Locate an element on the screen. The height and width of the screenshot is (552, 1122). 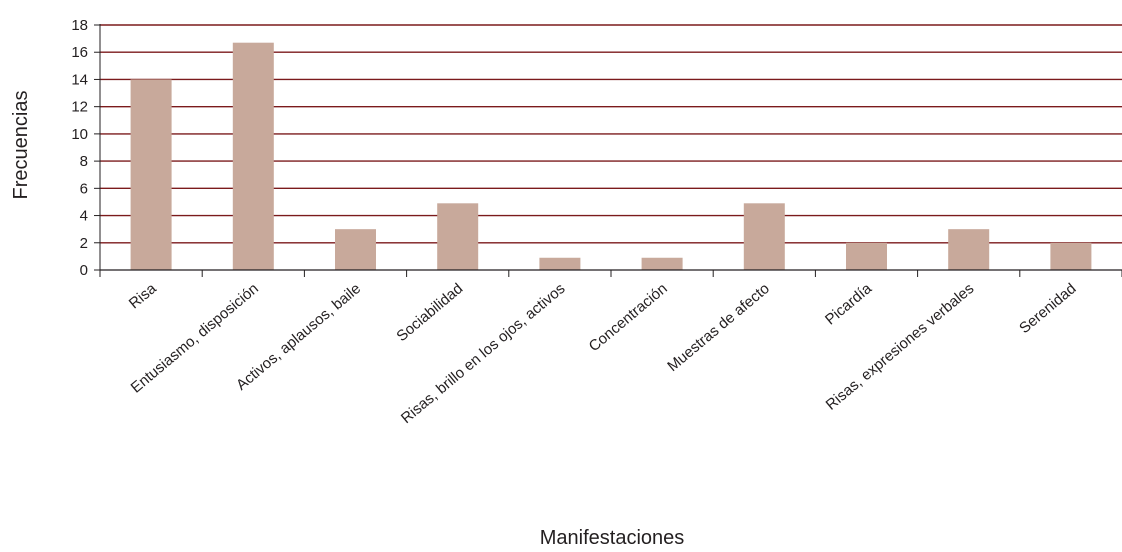
y-tick-label: 2 is located at coordinates (84, 243).